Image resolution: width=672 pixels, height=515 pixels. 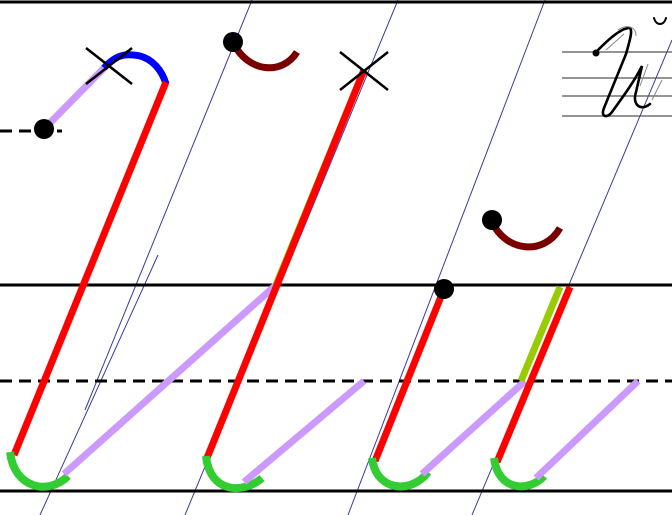 I want to click on small-bottom-loop-stroke, so click(x=400, y=474).